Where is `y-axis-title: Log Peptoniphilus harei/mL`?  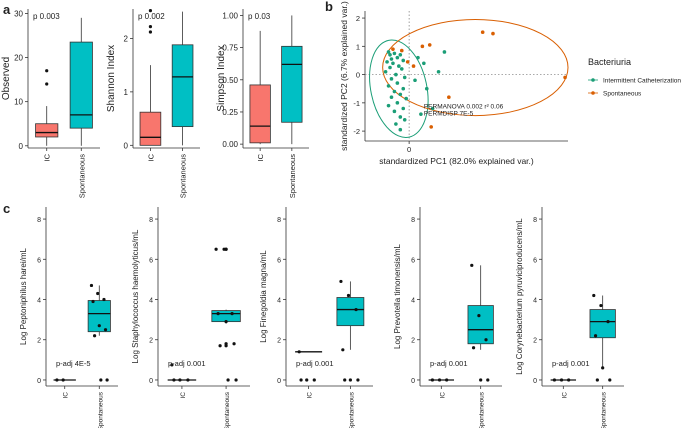 y-axis-title: Log Peptoniphilus harei/mL is located at coordinates (23, 296).